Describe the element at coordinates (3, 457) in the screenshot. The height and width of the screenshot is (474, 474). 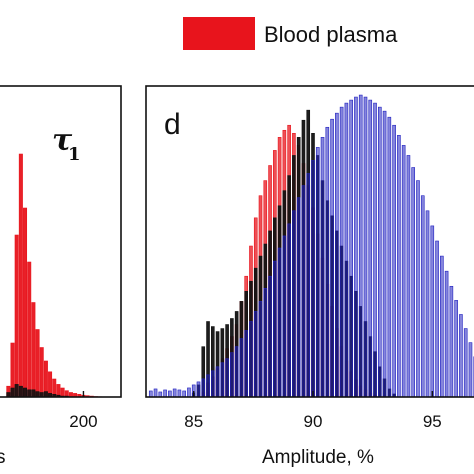
I see `left-x-axis-label-fragment: s` at that location.